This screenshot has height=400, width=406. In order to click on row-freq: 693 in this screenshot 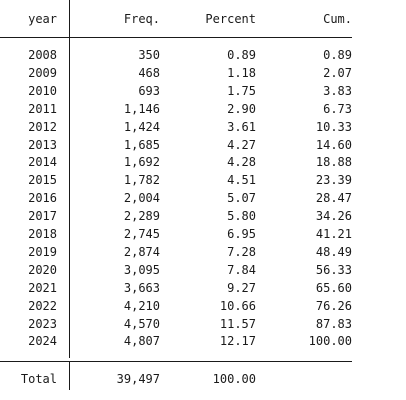, I will do `click(149, 91)`.